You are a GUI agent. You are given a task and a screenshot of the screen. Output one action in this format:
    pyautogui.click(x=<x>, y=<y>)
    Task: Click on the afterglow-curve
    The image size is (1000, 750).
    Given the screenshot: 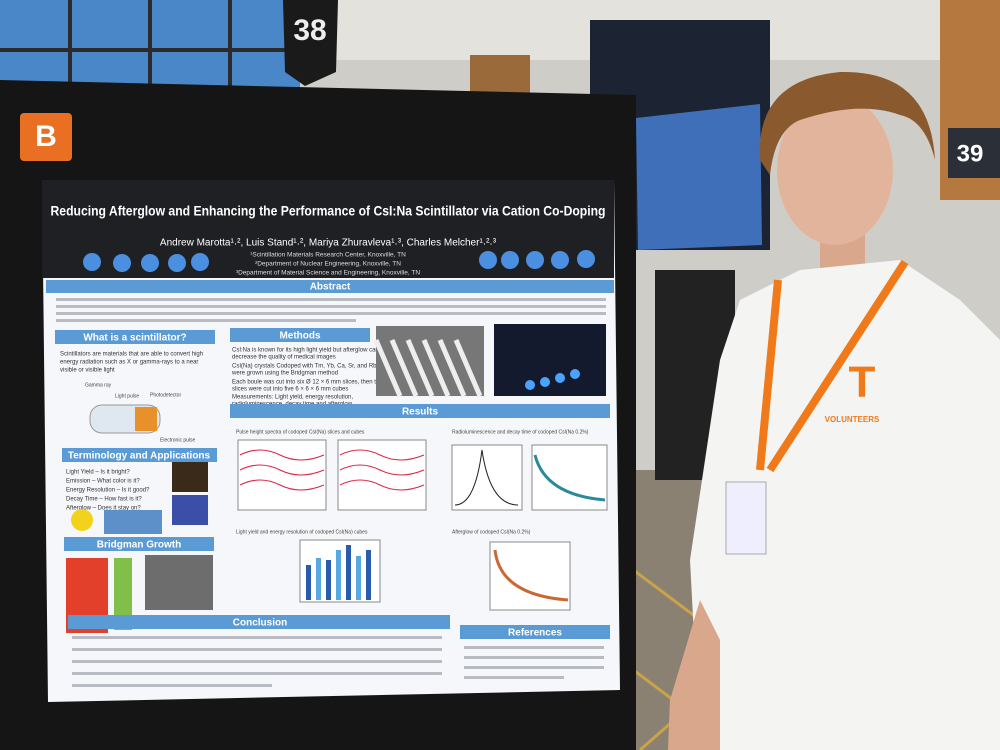 What is the action you would take?
    pyautogui.click(x=531, y=575)
    